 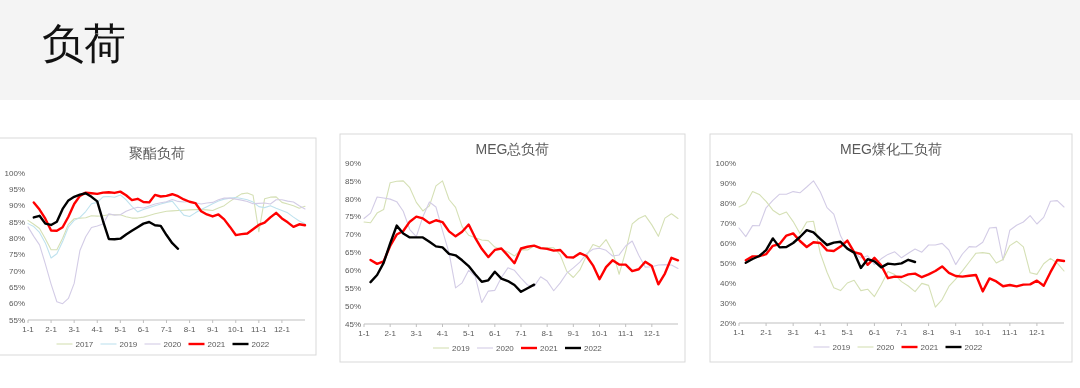 I want to click on y-tick-label: 30%, so click(x=727, y=303).